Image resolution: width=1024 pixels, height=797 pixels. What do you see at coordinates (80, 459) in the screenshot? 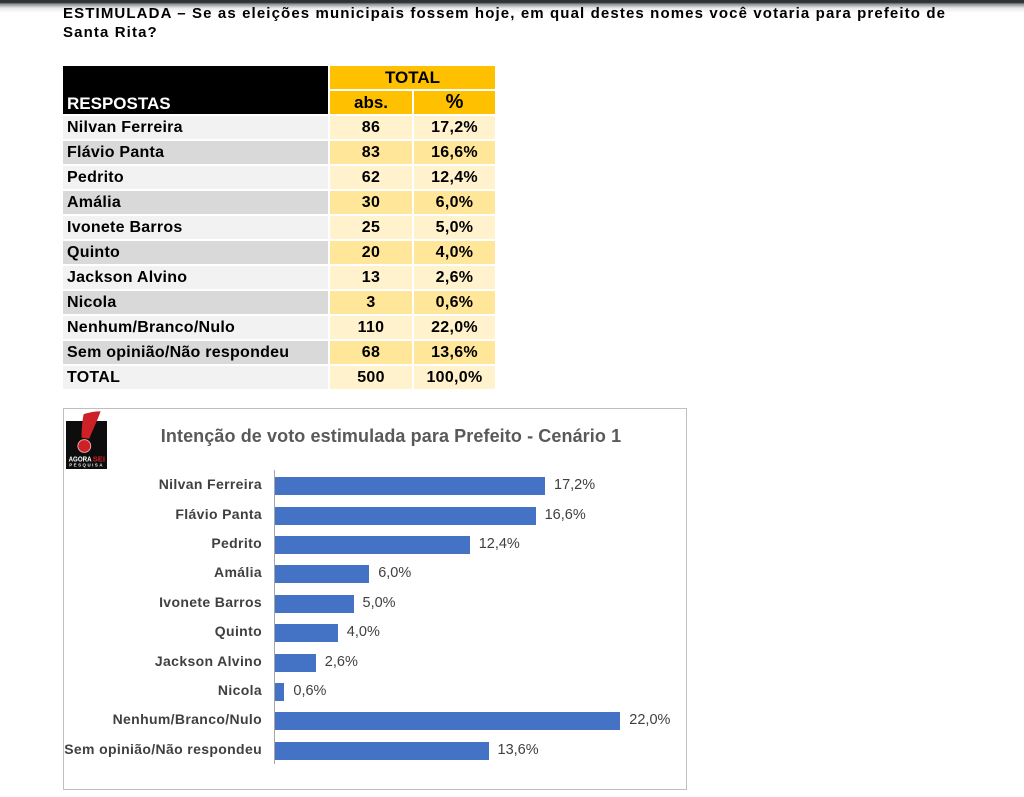
I see `svg-text: AGORA` at bounding box center [80, 459].